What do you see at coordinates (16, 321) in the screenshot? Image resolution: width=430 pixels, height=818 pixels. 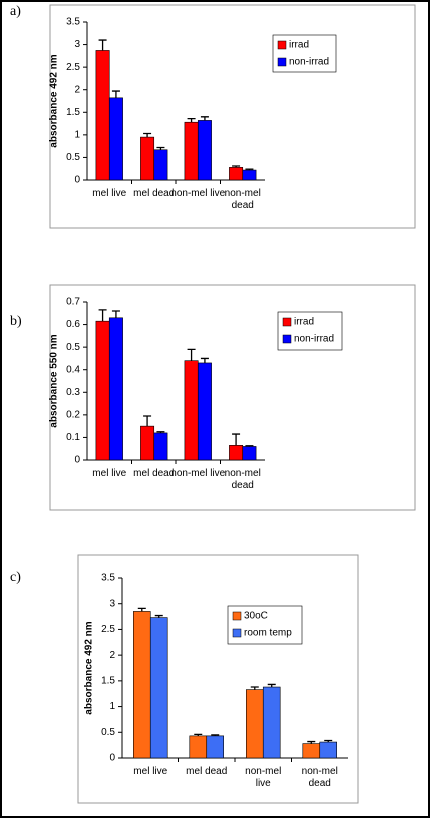 I see `panel-label: b)` at bounding box center [16, 321].